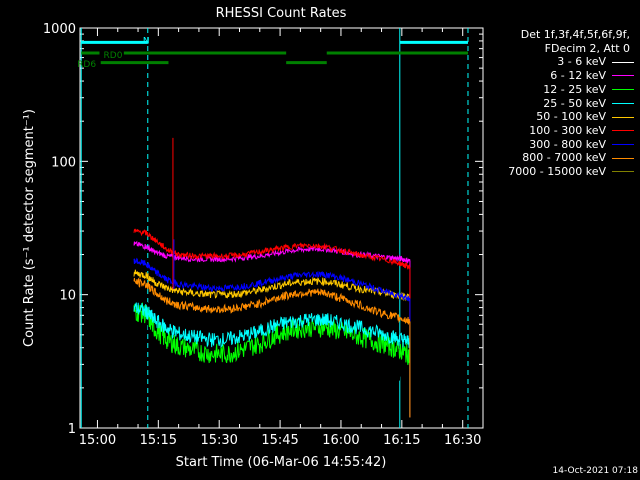 The width and height of the screenshot is (640, 480). Describe the element at coordinates (146, 41) in the screenshot. I see `annotation-n: N` at that location.